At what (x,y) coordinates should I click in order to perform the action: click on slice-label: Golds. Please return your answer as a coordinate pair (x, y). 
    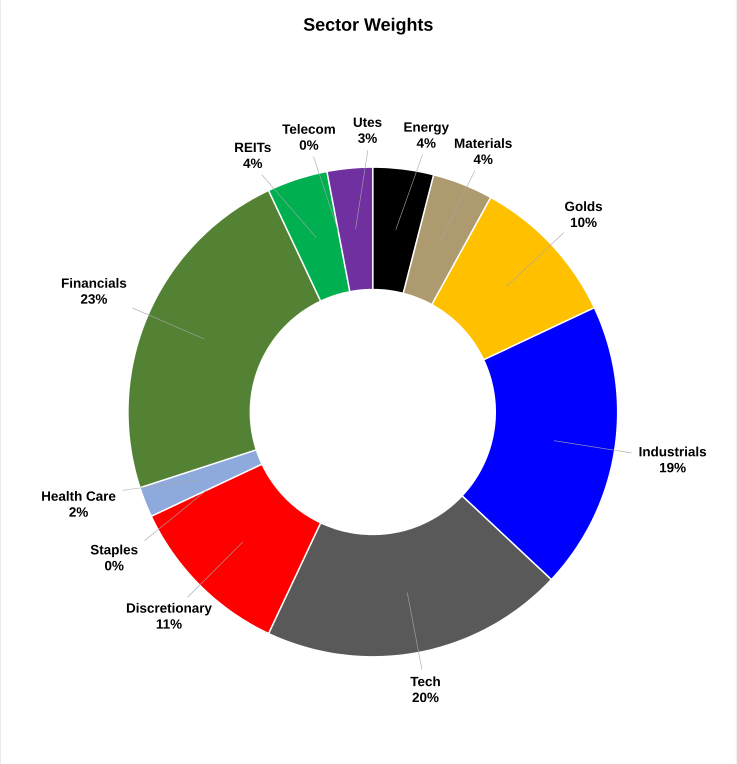
    Looking at the image, I should click on (583, 206).